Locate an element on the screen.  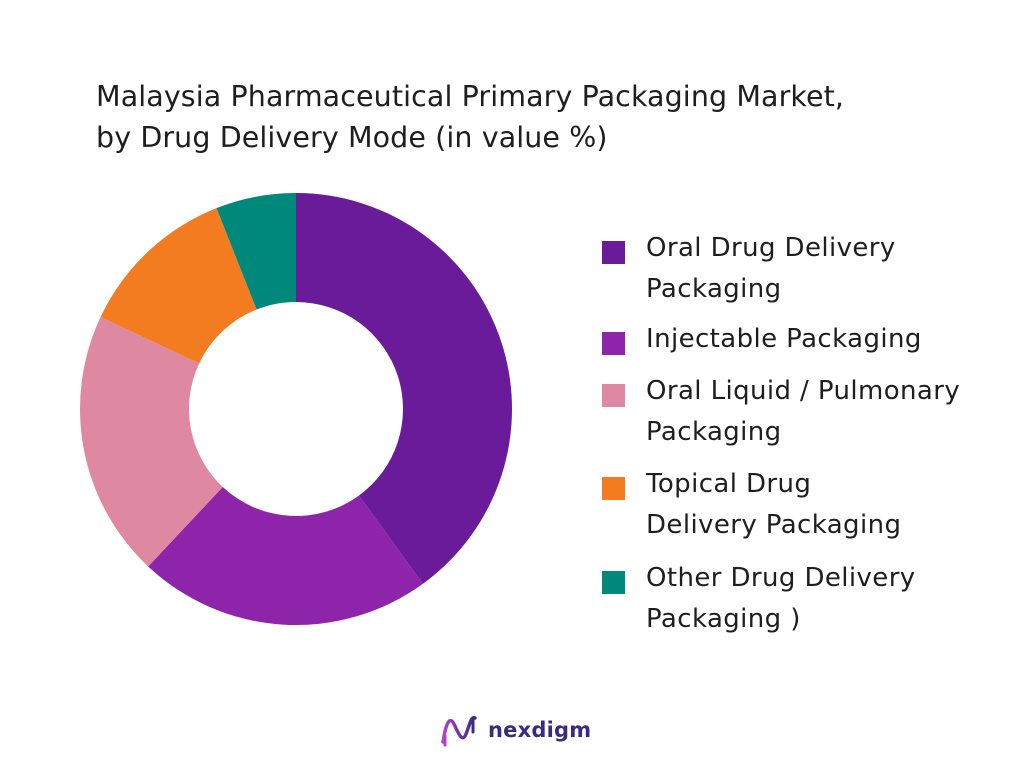
donut-slice-oral-liquid-pulmonary-packaging is located at coordinates (151, 442).